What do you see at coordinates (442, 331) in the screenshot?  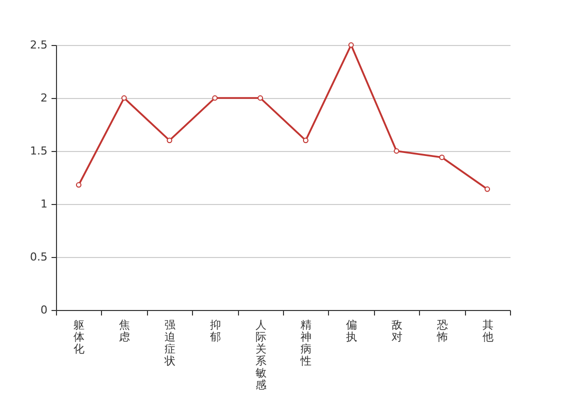 I see `x-tick-label: 恐怖` at bounding box center [442, 331].